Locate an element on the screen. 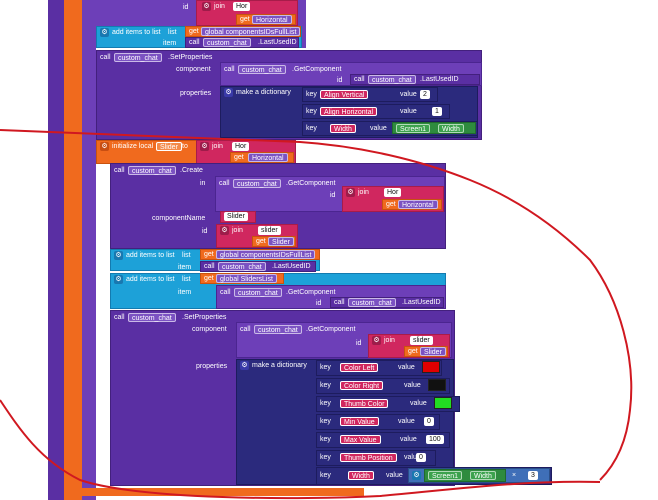 The height and width of the screenshot is (500, 658). key-min-value: Min Value is located at coordinates (359, 421).